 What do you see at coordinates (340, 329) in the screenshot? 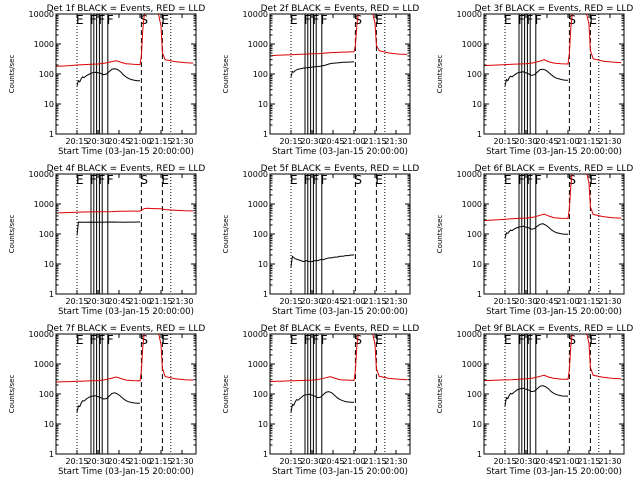
I see `panel-title: Det 8f BLACK = Events, RED = LLD` at bounding box center [340, 329].